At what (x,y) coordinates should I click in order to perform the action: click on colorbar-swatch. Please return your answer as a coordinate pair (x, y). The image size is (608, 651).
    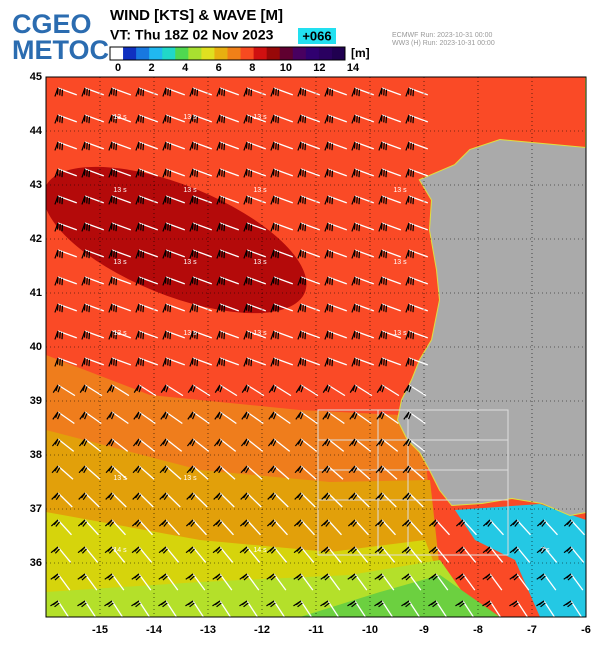
    Looking at the image, I should click on (338, 53).